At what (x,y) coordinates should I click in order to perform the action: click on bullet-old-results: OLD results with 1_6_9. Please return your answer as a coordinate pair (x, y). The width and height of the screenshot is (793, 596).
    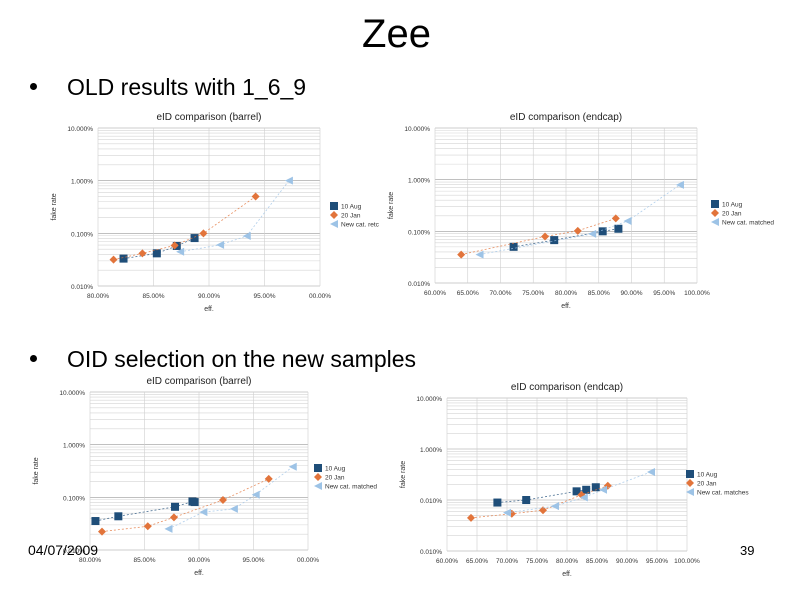
    Looking at the image, I should click on (168, 87).